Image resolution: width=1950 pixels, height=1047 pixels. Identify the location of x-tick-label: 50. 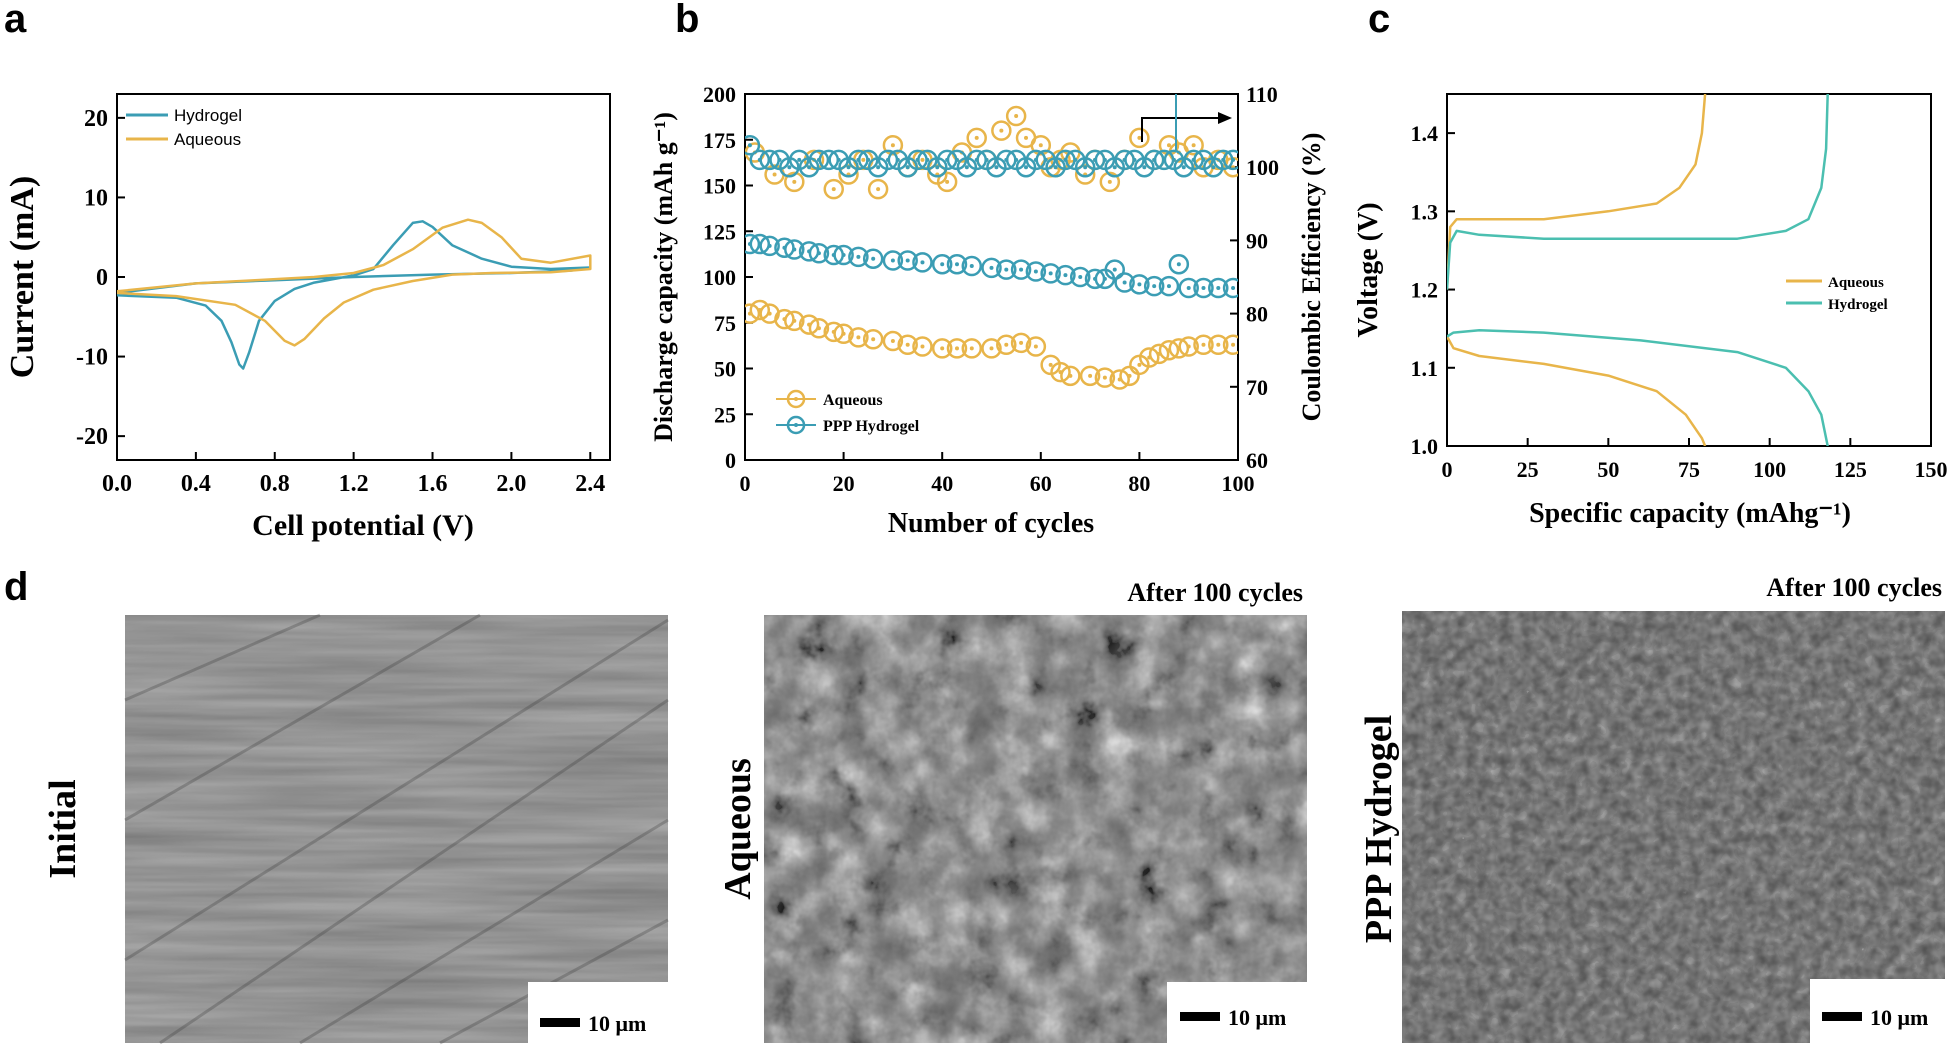
(1608, 469).